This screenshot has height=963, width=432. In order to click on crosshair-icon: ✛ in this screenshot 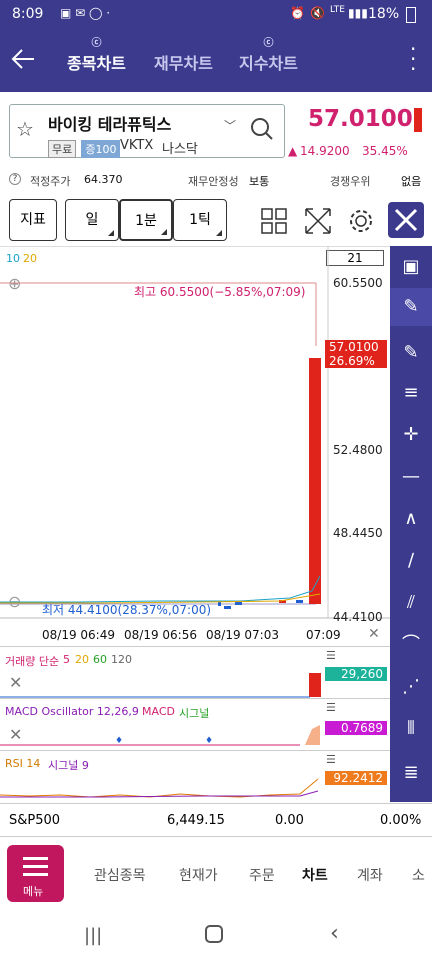, I will do `click(411, 434)`.